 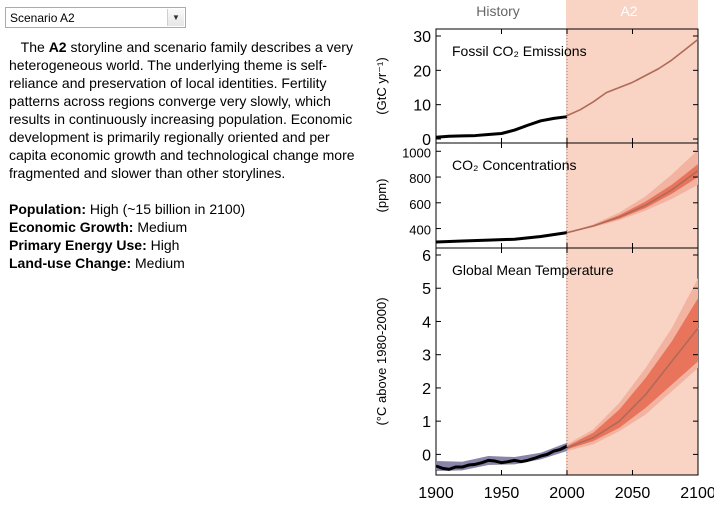 What do you see at coordinates (34, 47) in the screenshot?
I see `description-lead: The` at bounding box center [34, 47].